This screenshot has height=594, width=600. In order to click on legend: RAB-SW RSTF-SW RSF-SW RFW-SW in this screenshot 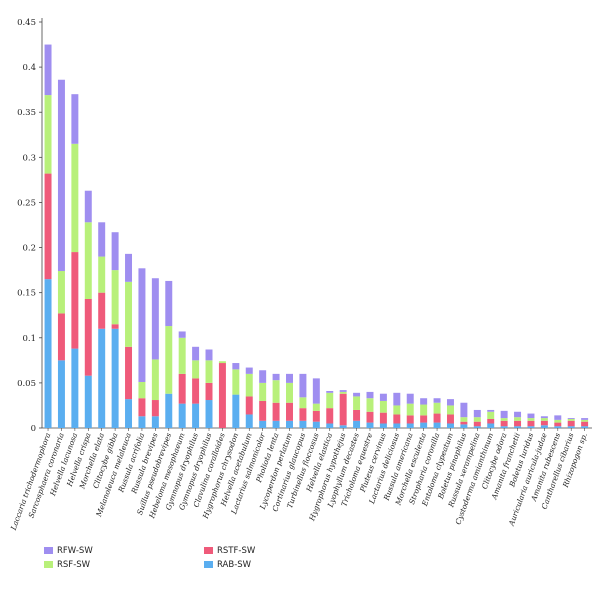, I will do `click(150, 558)`.